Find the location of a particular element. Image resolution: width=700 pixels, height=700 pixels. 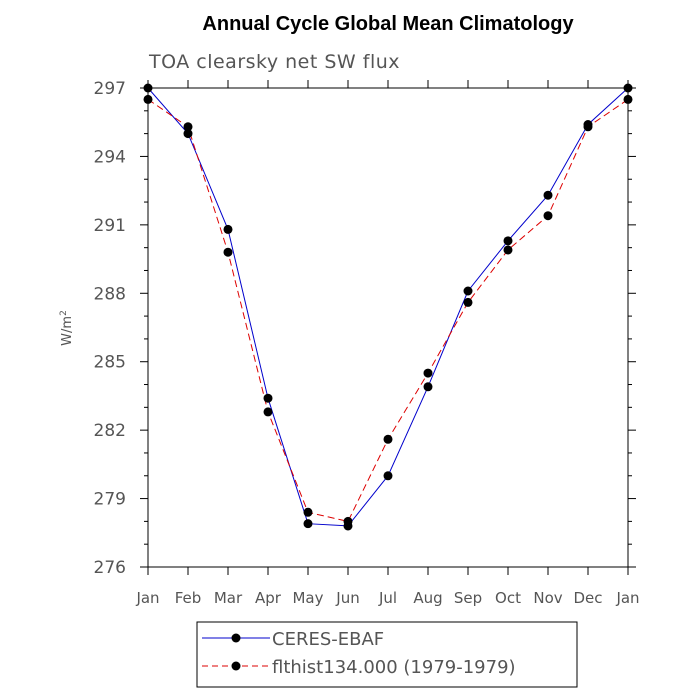

y-axis-label-superscript: 2 is located at coordinates (64, 313).